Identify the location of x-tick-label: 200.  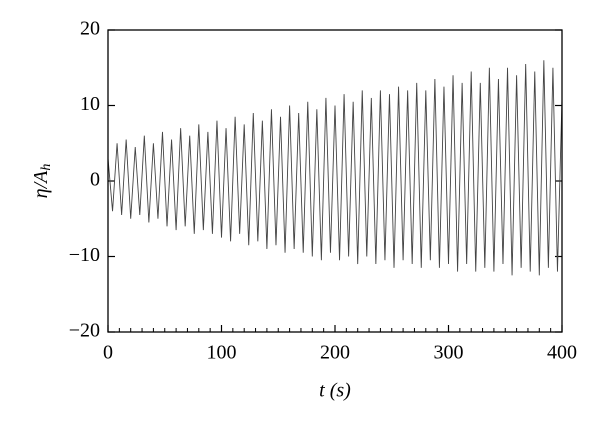
(335, 353).